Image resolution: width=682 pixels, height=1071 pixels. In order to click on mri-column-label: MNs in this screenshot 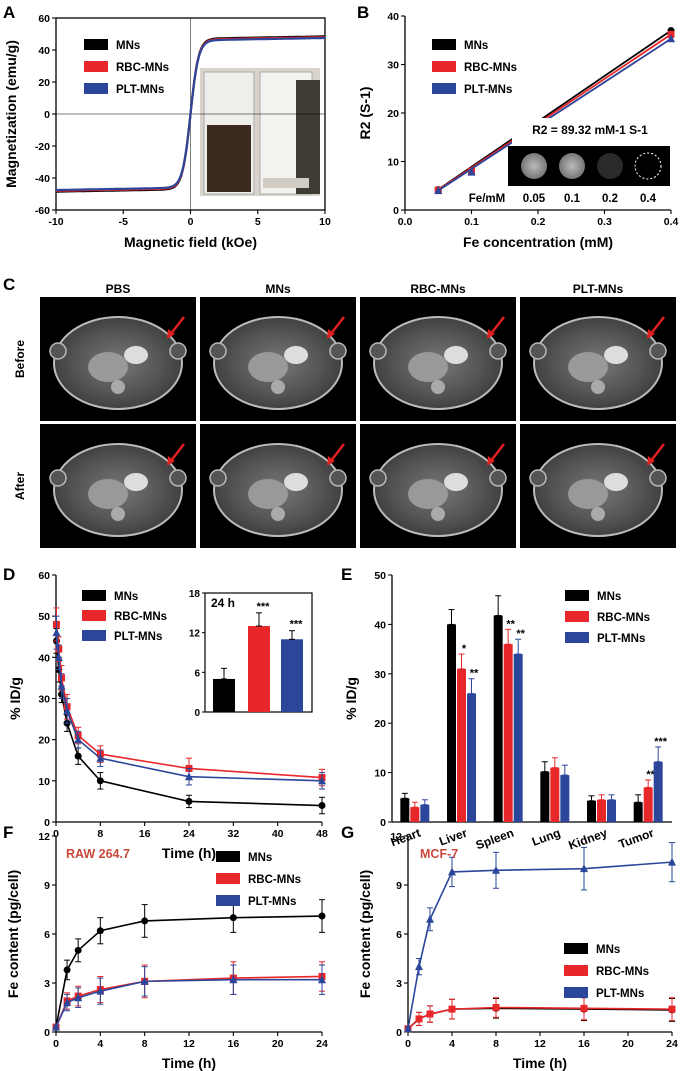, I will do `click(278, 289)`.